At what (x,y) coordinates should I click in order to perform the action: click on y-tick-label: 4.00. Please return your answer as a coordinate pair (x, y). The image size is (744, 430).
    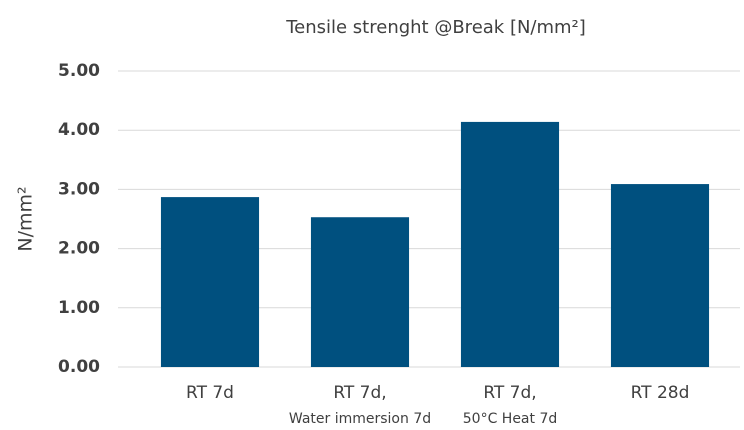
    Looking at the image, I should click on (79, 130).